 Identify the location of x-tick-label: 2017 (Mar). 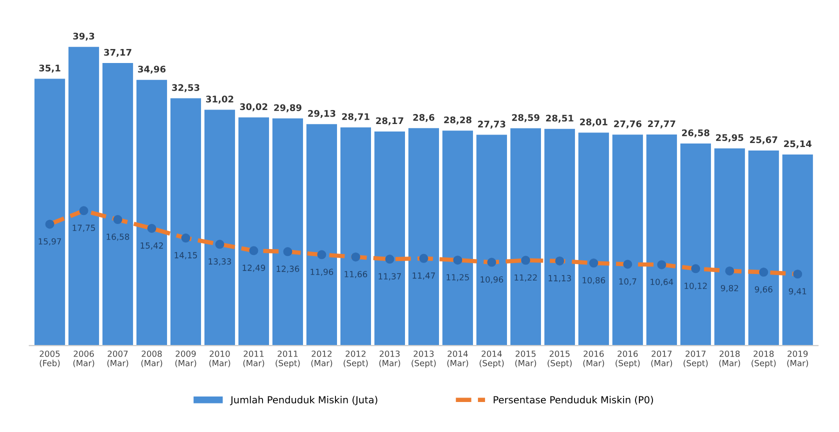
(661, 359).